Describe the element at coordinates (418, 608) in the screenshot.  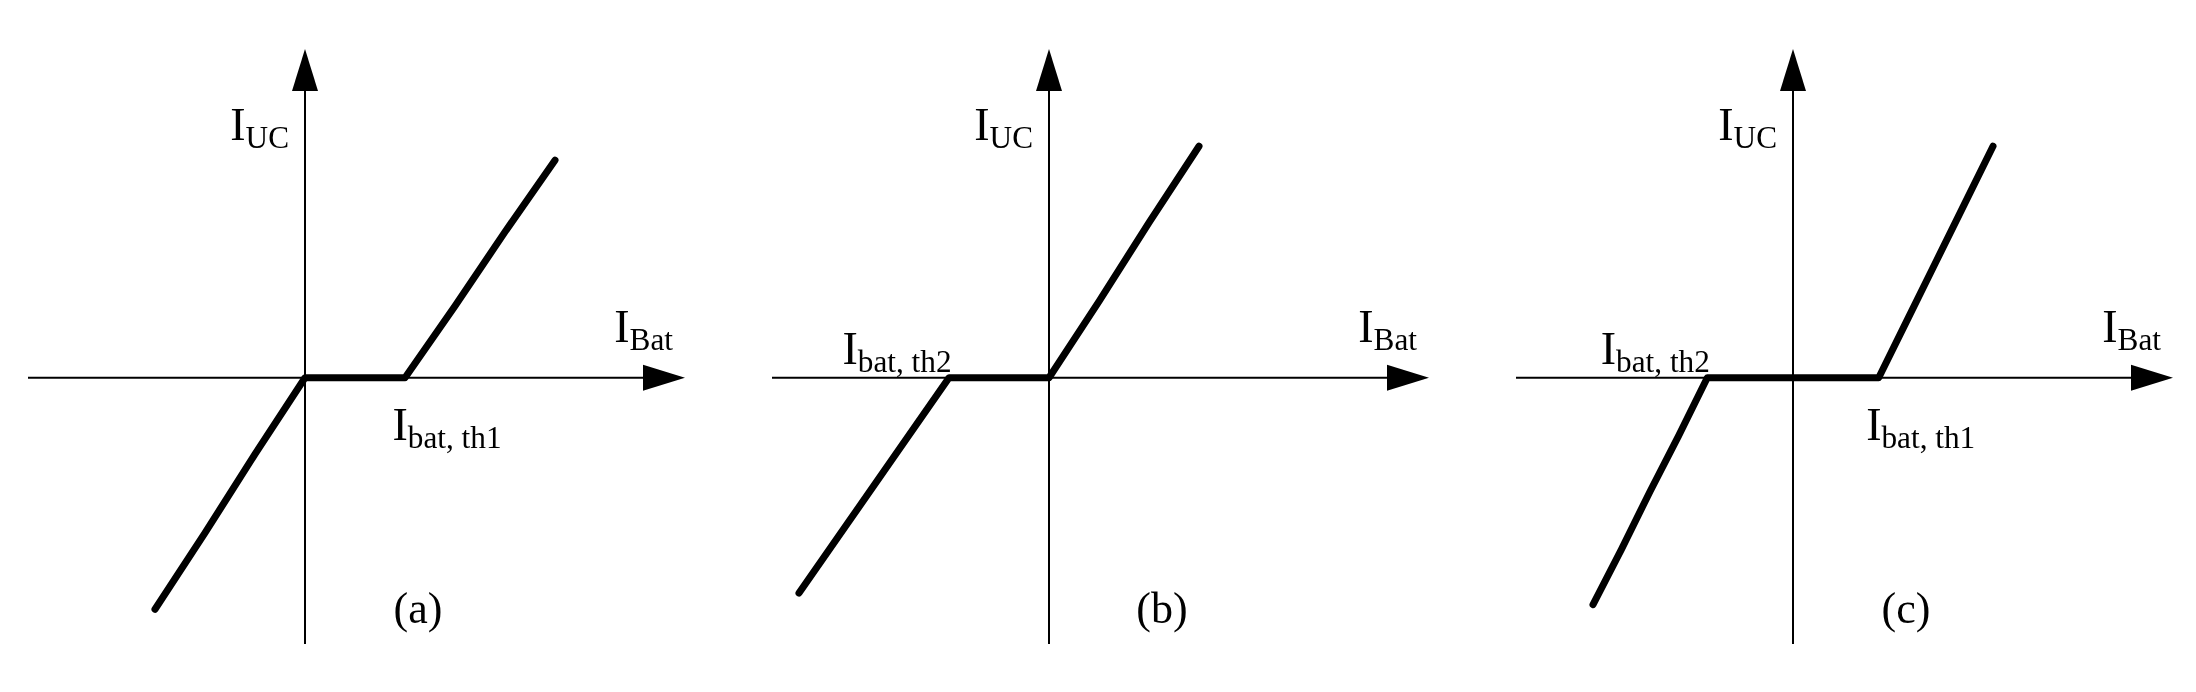
I see `annotation: (a)` at that location.